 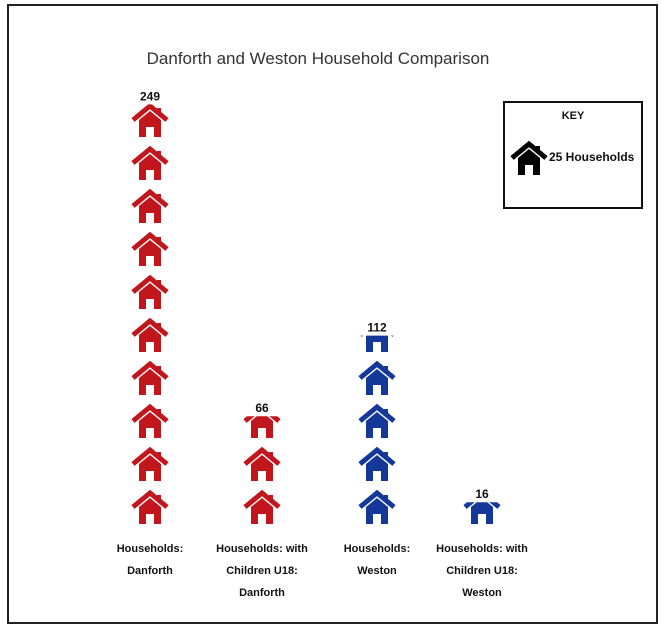 I want to click on value-label: 249, so click(x=150, y=96).